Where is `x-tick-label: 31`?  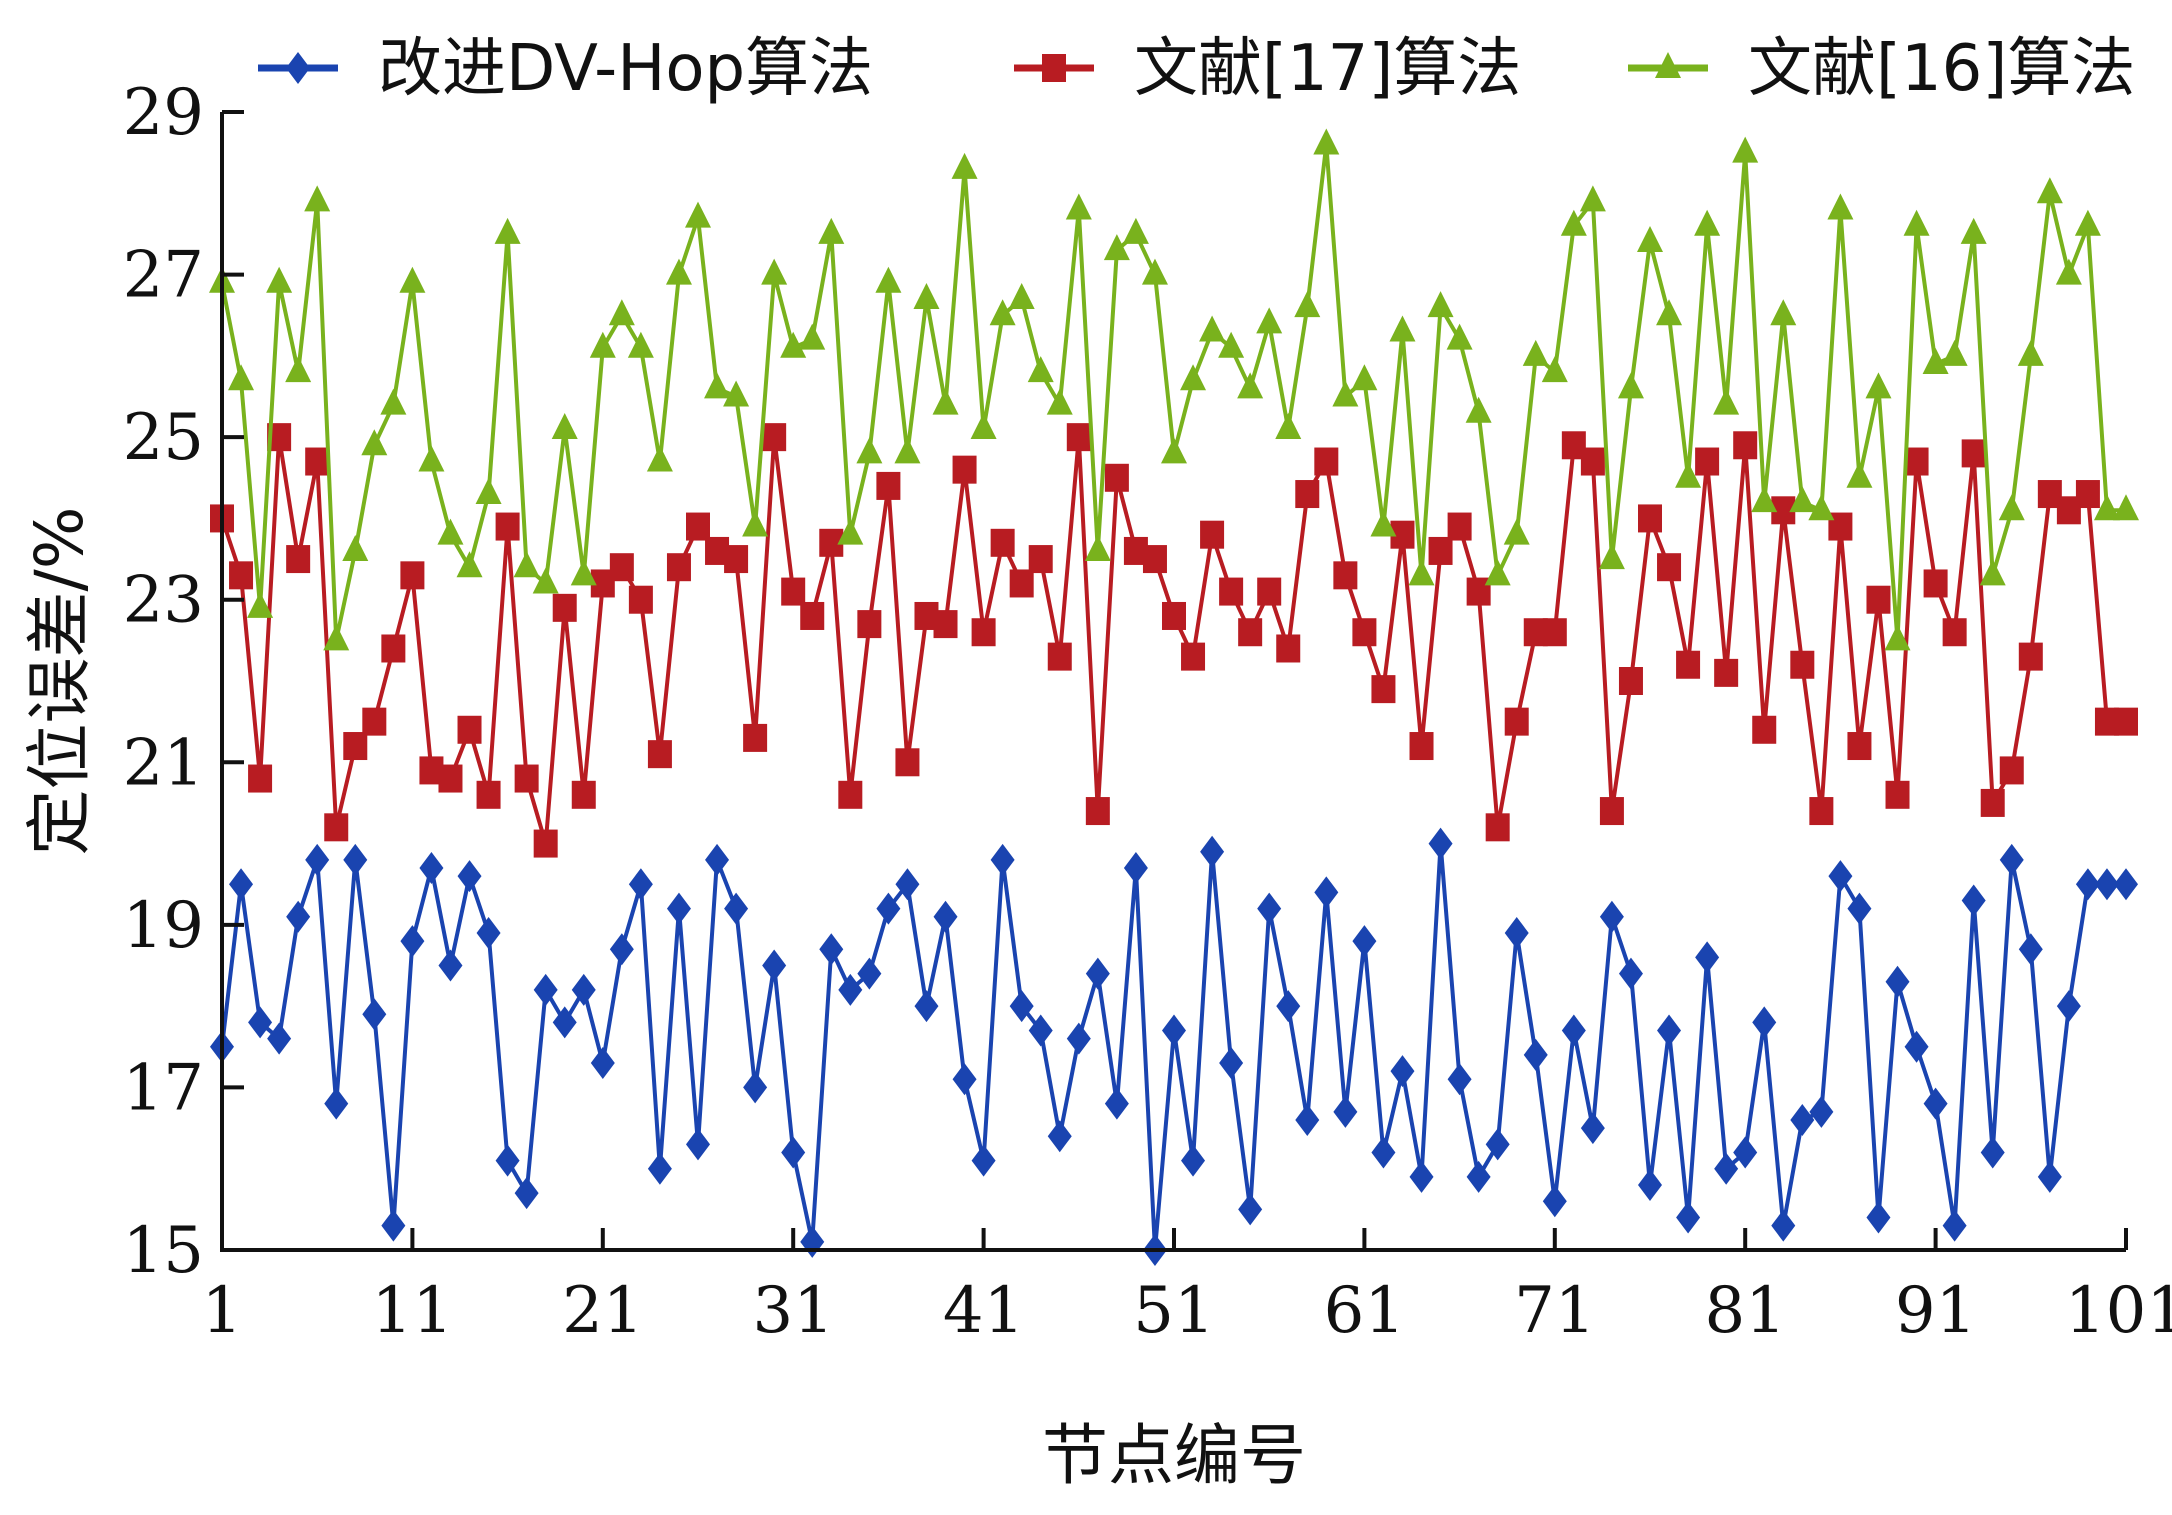 x-tick-label: 31 is located at coordinates (792, 1311).